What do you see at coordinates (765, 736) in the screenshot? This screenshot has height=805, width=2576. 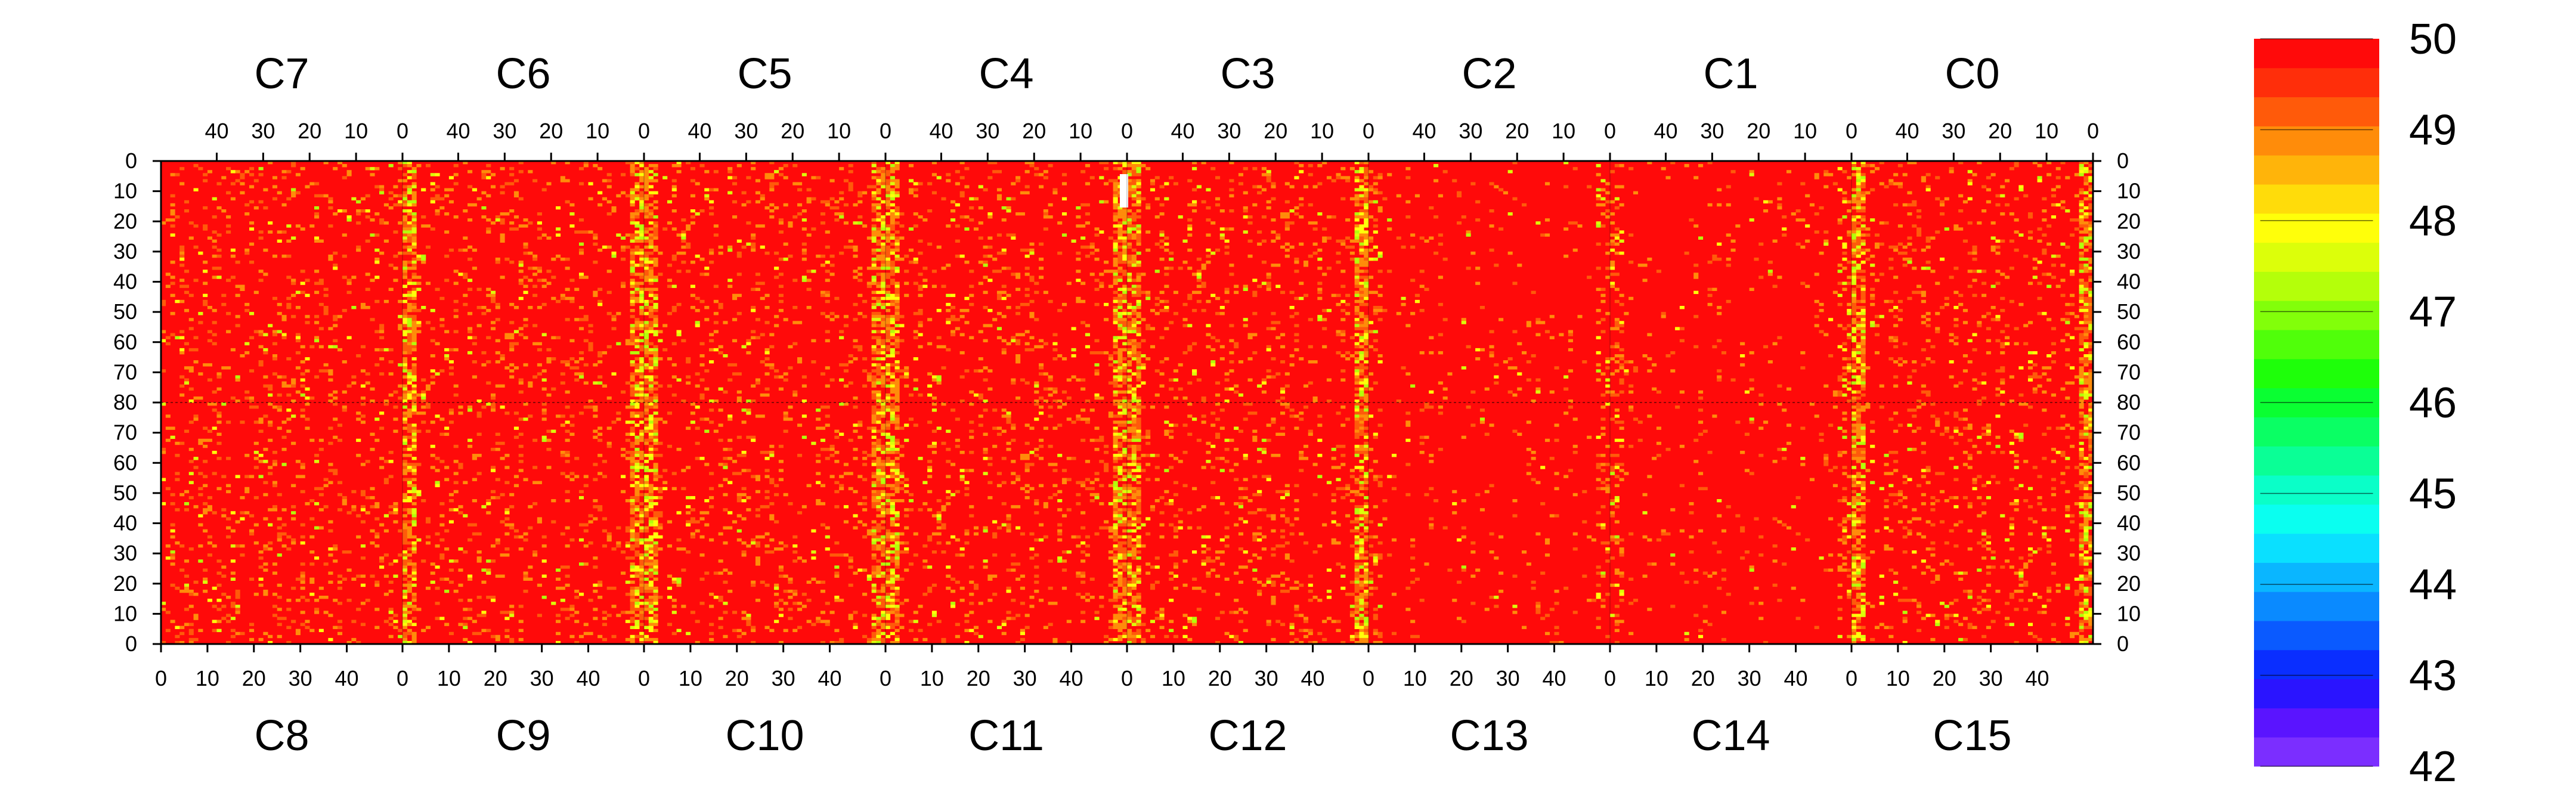 I see `chip-label-bottom: C10` at bounding box center [765, 736].